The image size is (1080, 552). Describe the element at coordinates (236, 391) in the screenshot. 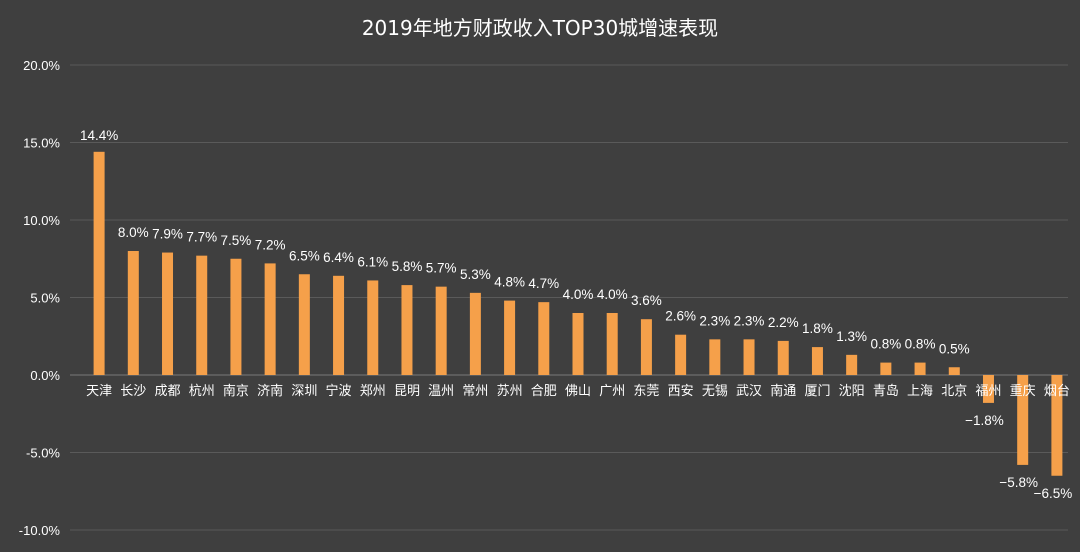

I see `category-label: 南京` at that location.